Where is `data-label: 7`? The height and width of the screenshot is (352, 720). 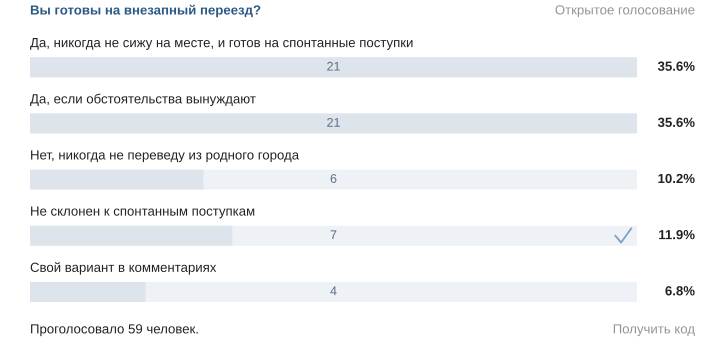
data-label: 7 is located at coordinates (333, 234).